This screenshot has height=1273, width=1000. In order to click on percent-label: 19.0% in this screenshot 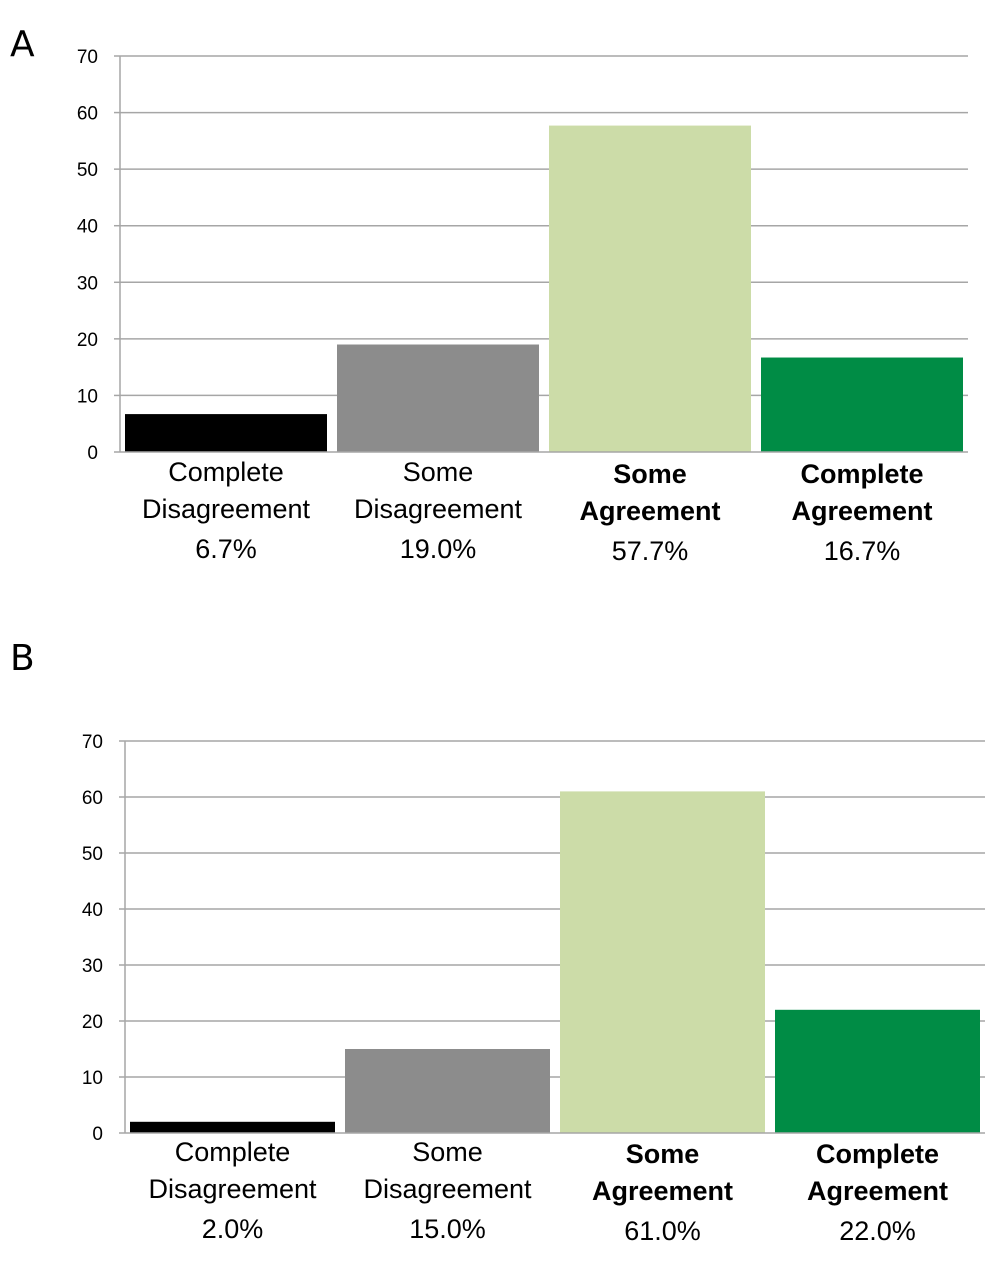, I will do `click(438, 549)`.